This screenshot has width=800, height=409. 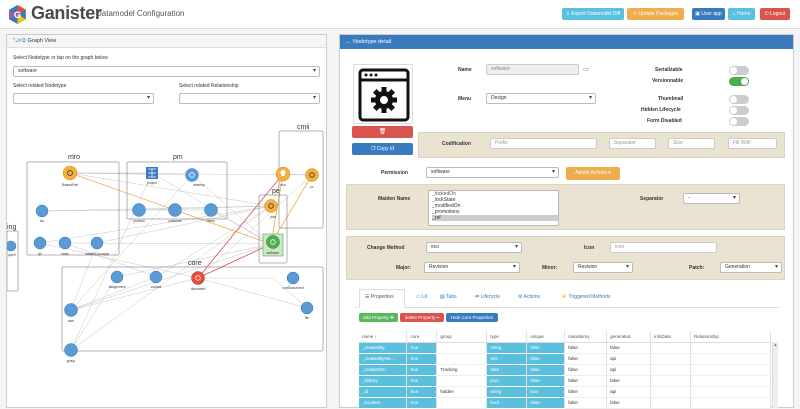 I want to click on table-cell: hidden, so click(x=462, y=392).